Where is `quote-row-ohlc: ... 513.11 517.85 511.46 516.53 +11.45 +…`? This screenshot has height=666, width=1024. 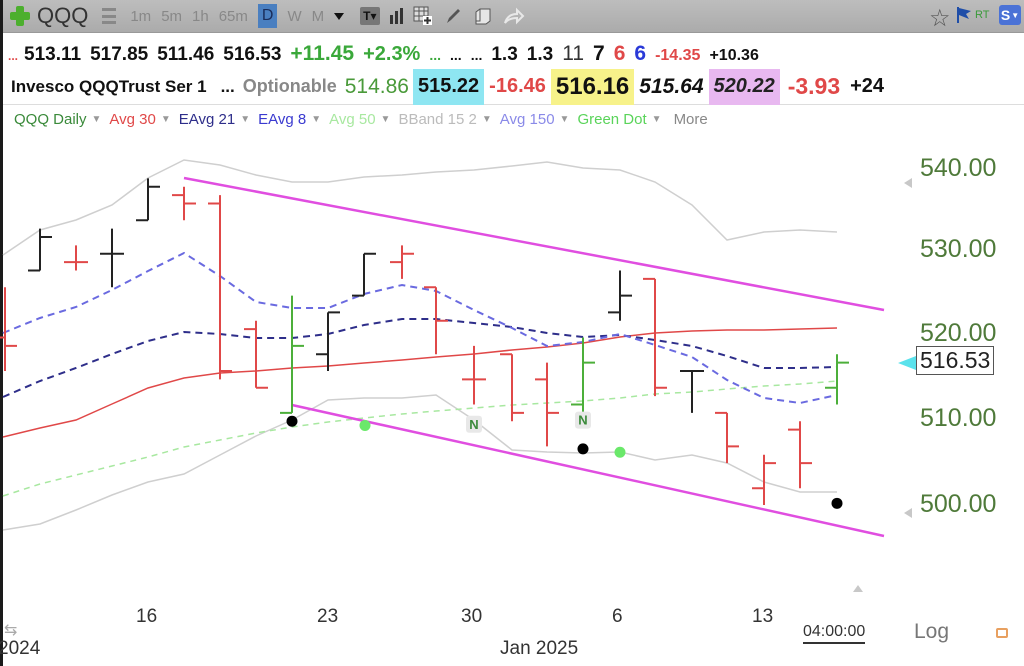 quote-row-ohlc: ... 513.11 517.85 511.46 516.53 +11.45 +… is located at coordinates (388, 55).